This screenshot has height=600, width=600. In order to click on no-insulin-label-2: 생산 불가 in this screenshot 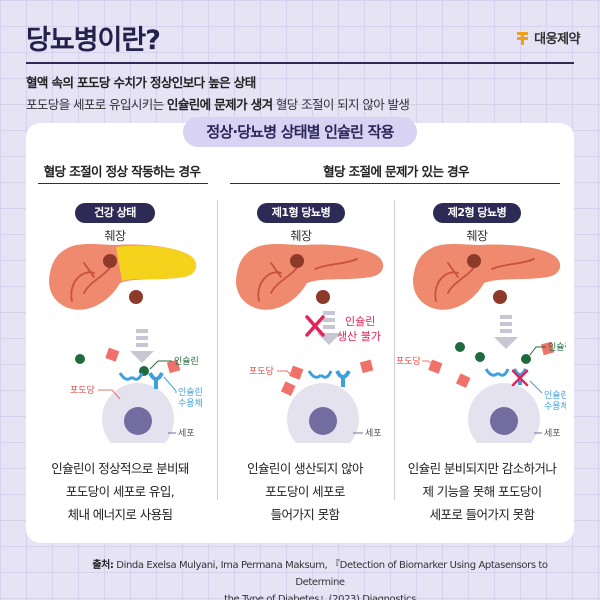, I will do `click(359, 336)`.